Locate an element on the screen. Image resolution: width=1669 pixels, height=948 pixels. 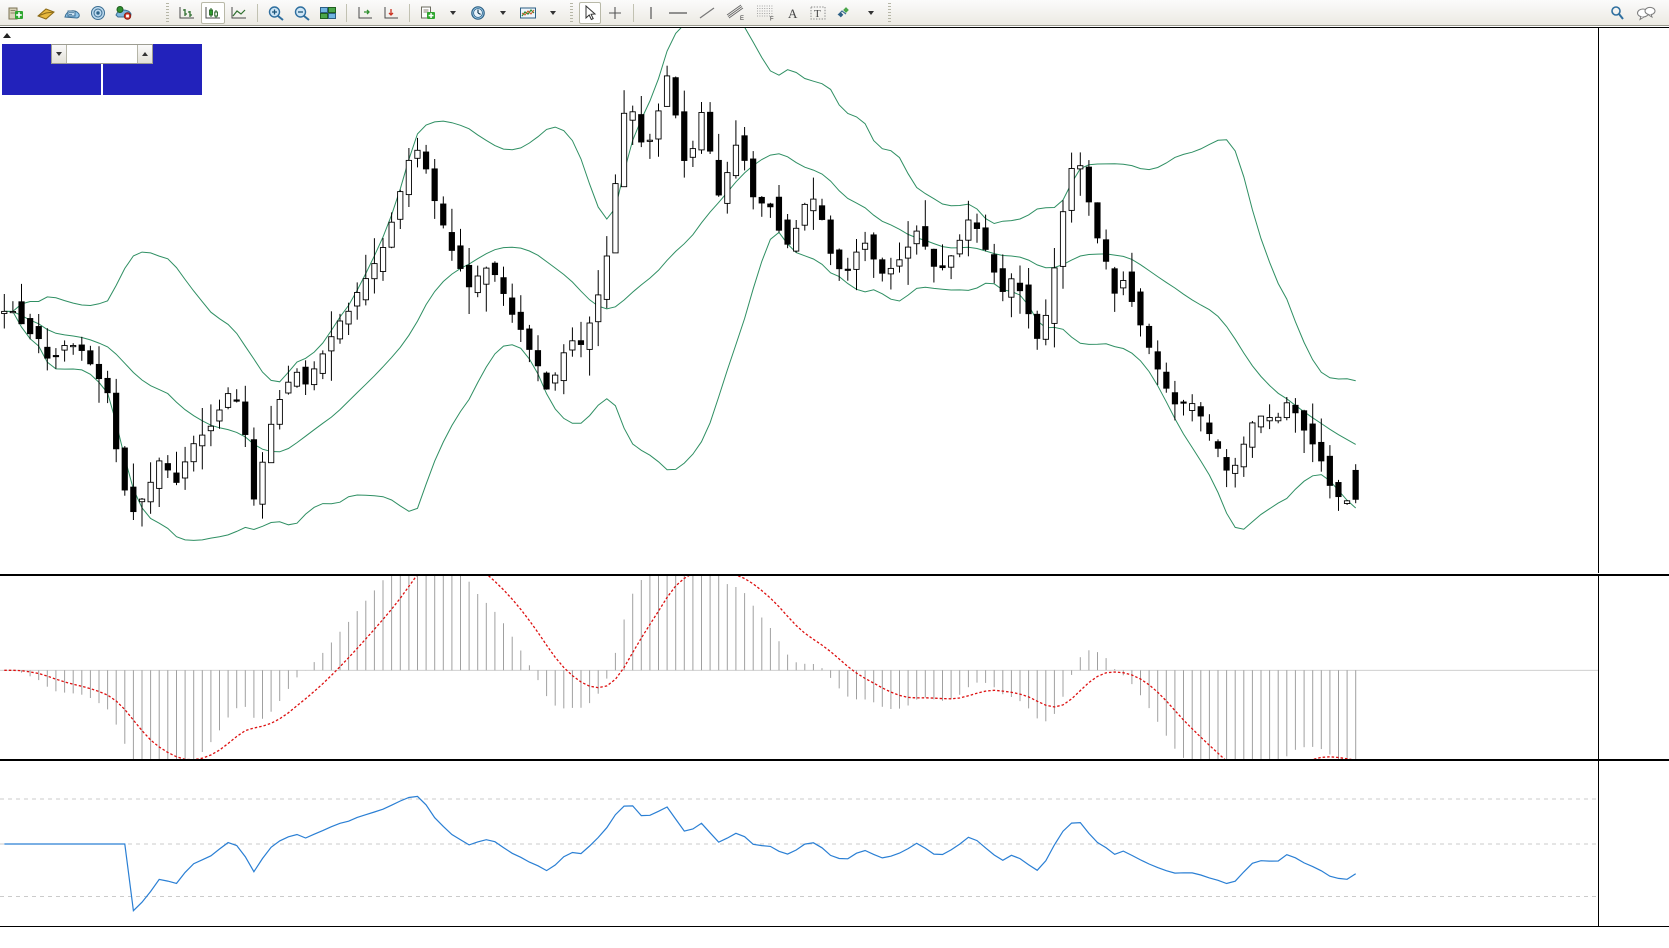
crosshair-button is located at coordinates (615, 13).